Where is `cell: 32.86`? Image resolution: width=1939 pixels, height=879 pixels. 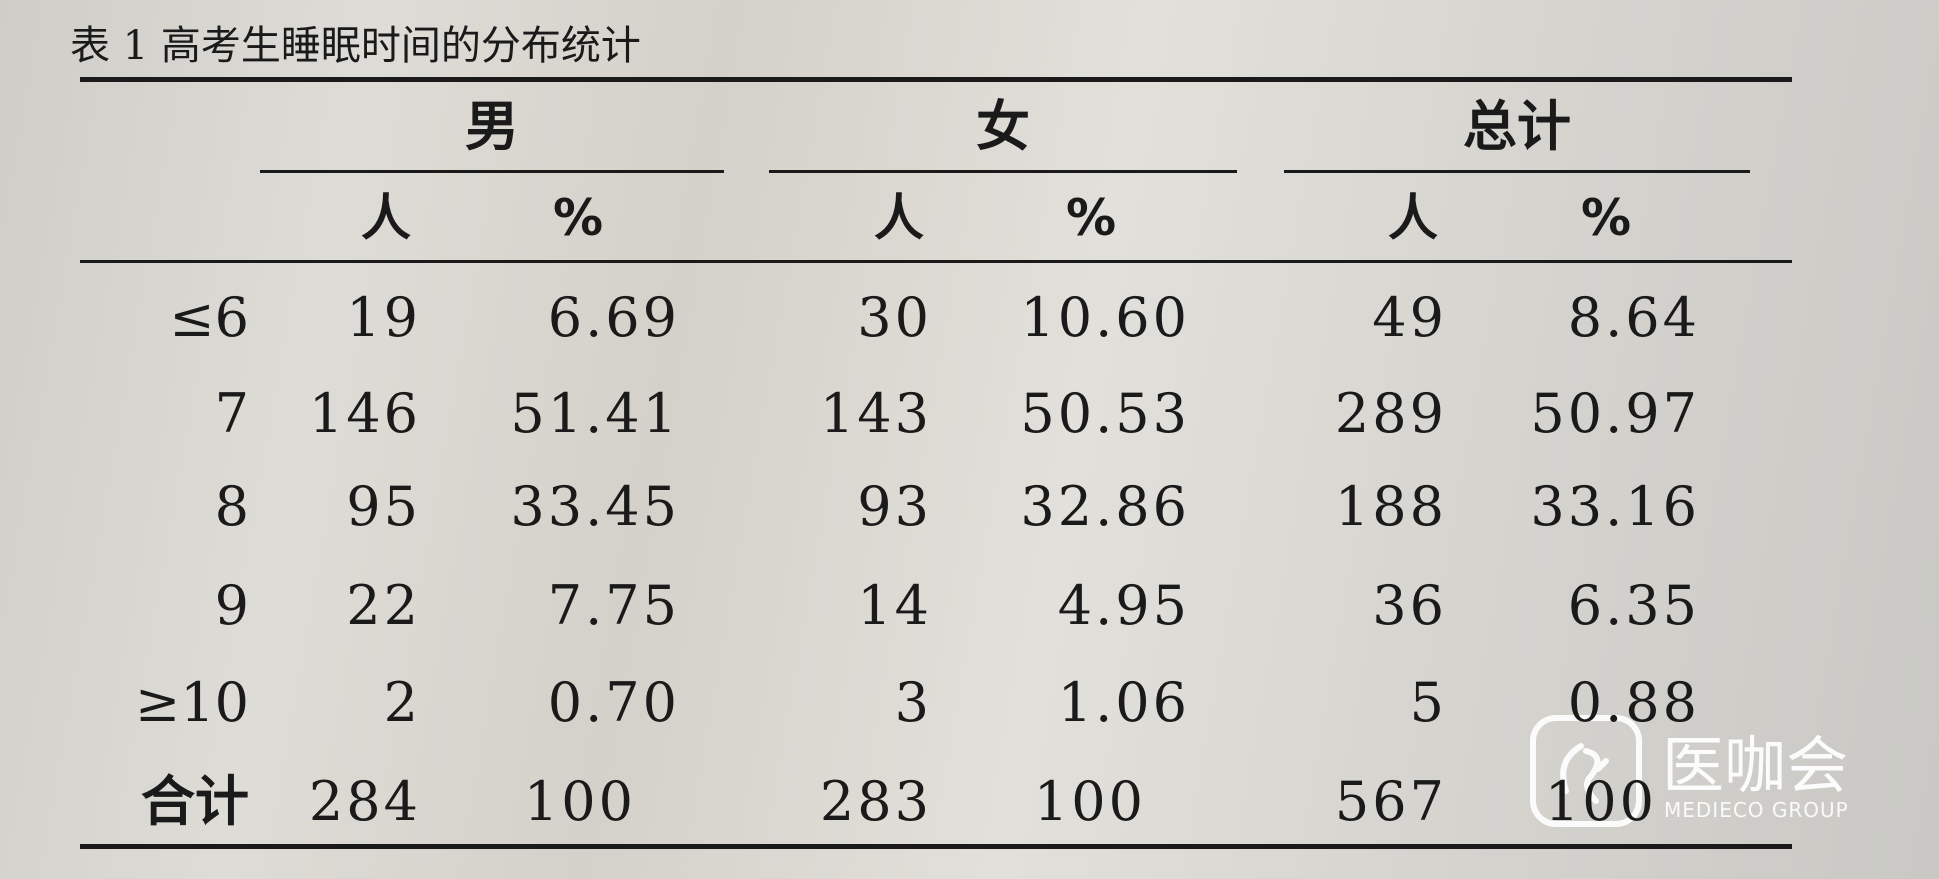
cell: 32.86 is located at coordinates (1105, 506).